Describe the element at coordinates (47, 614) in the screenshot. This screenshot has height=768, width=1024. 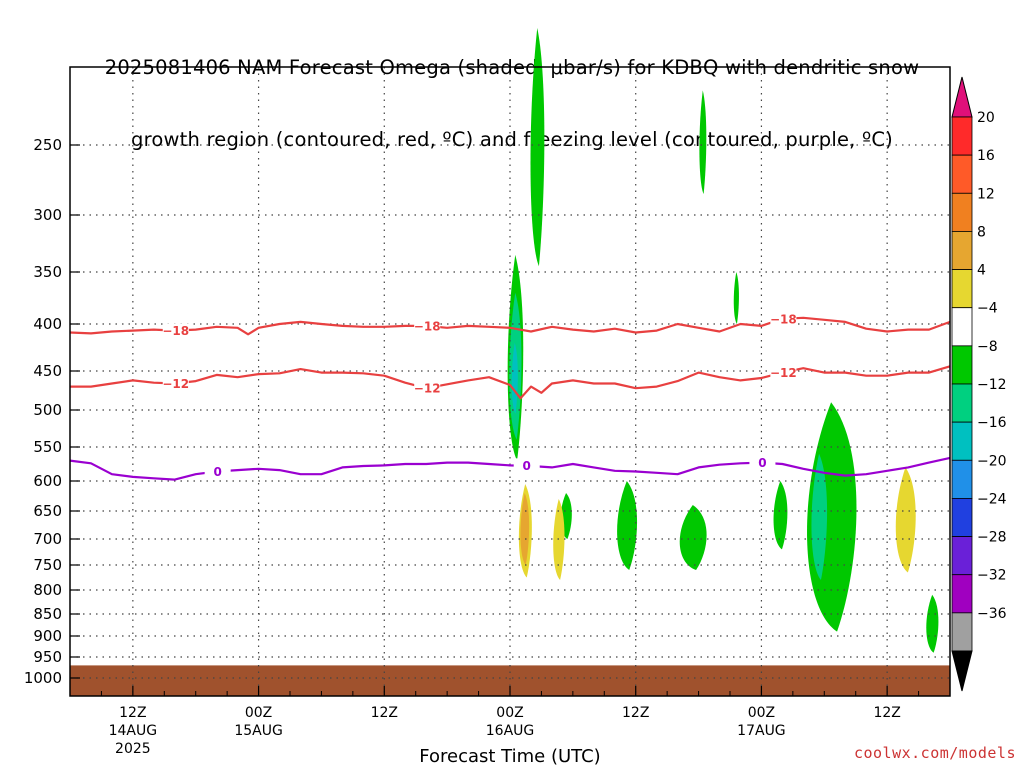
I see `ytick-label-850: 850` at that location.